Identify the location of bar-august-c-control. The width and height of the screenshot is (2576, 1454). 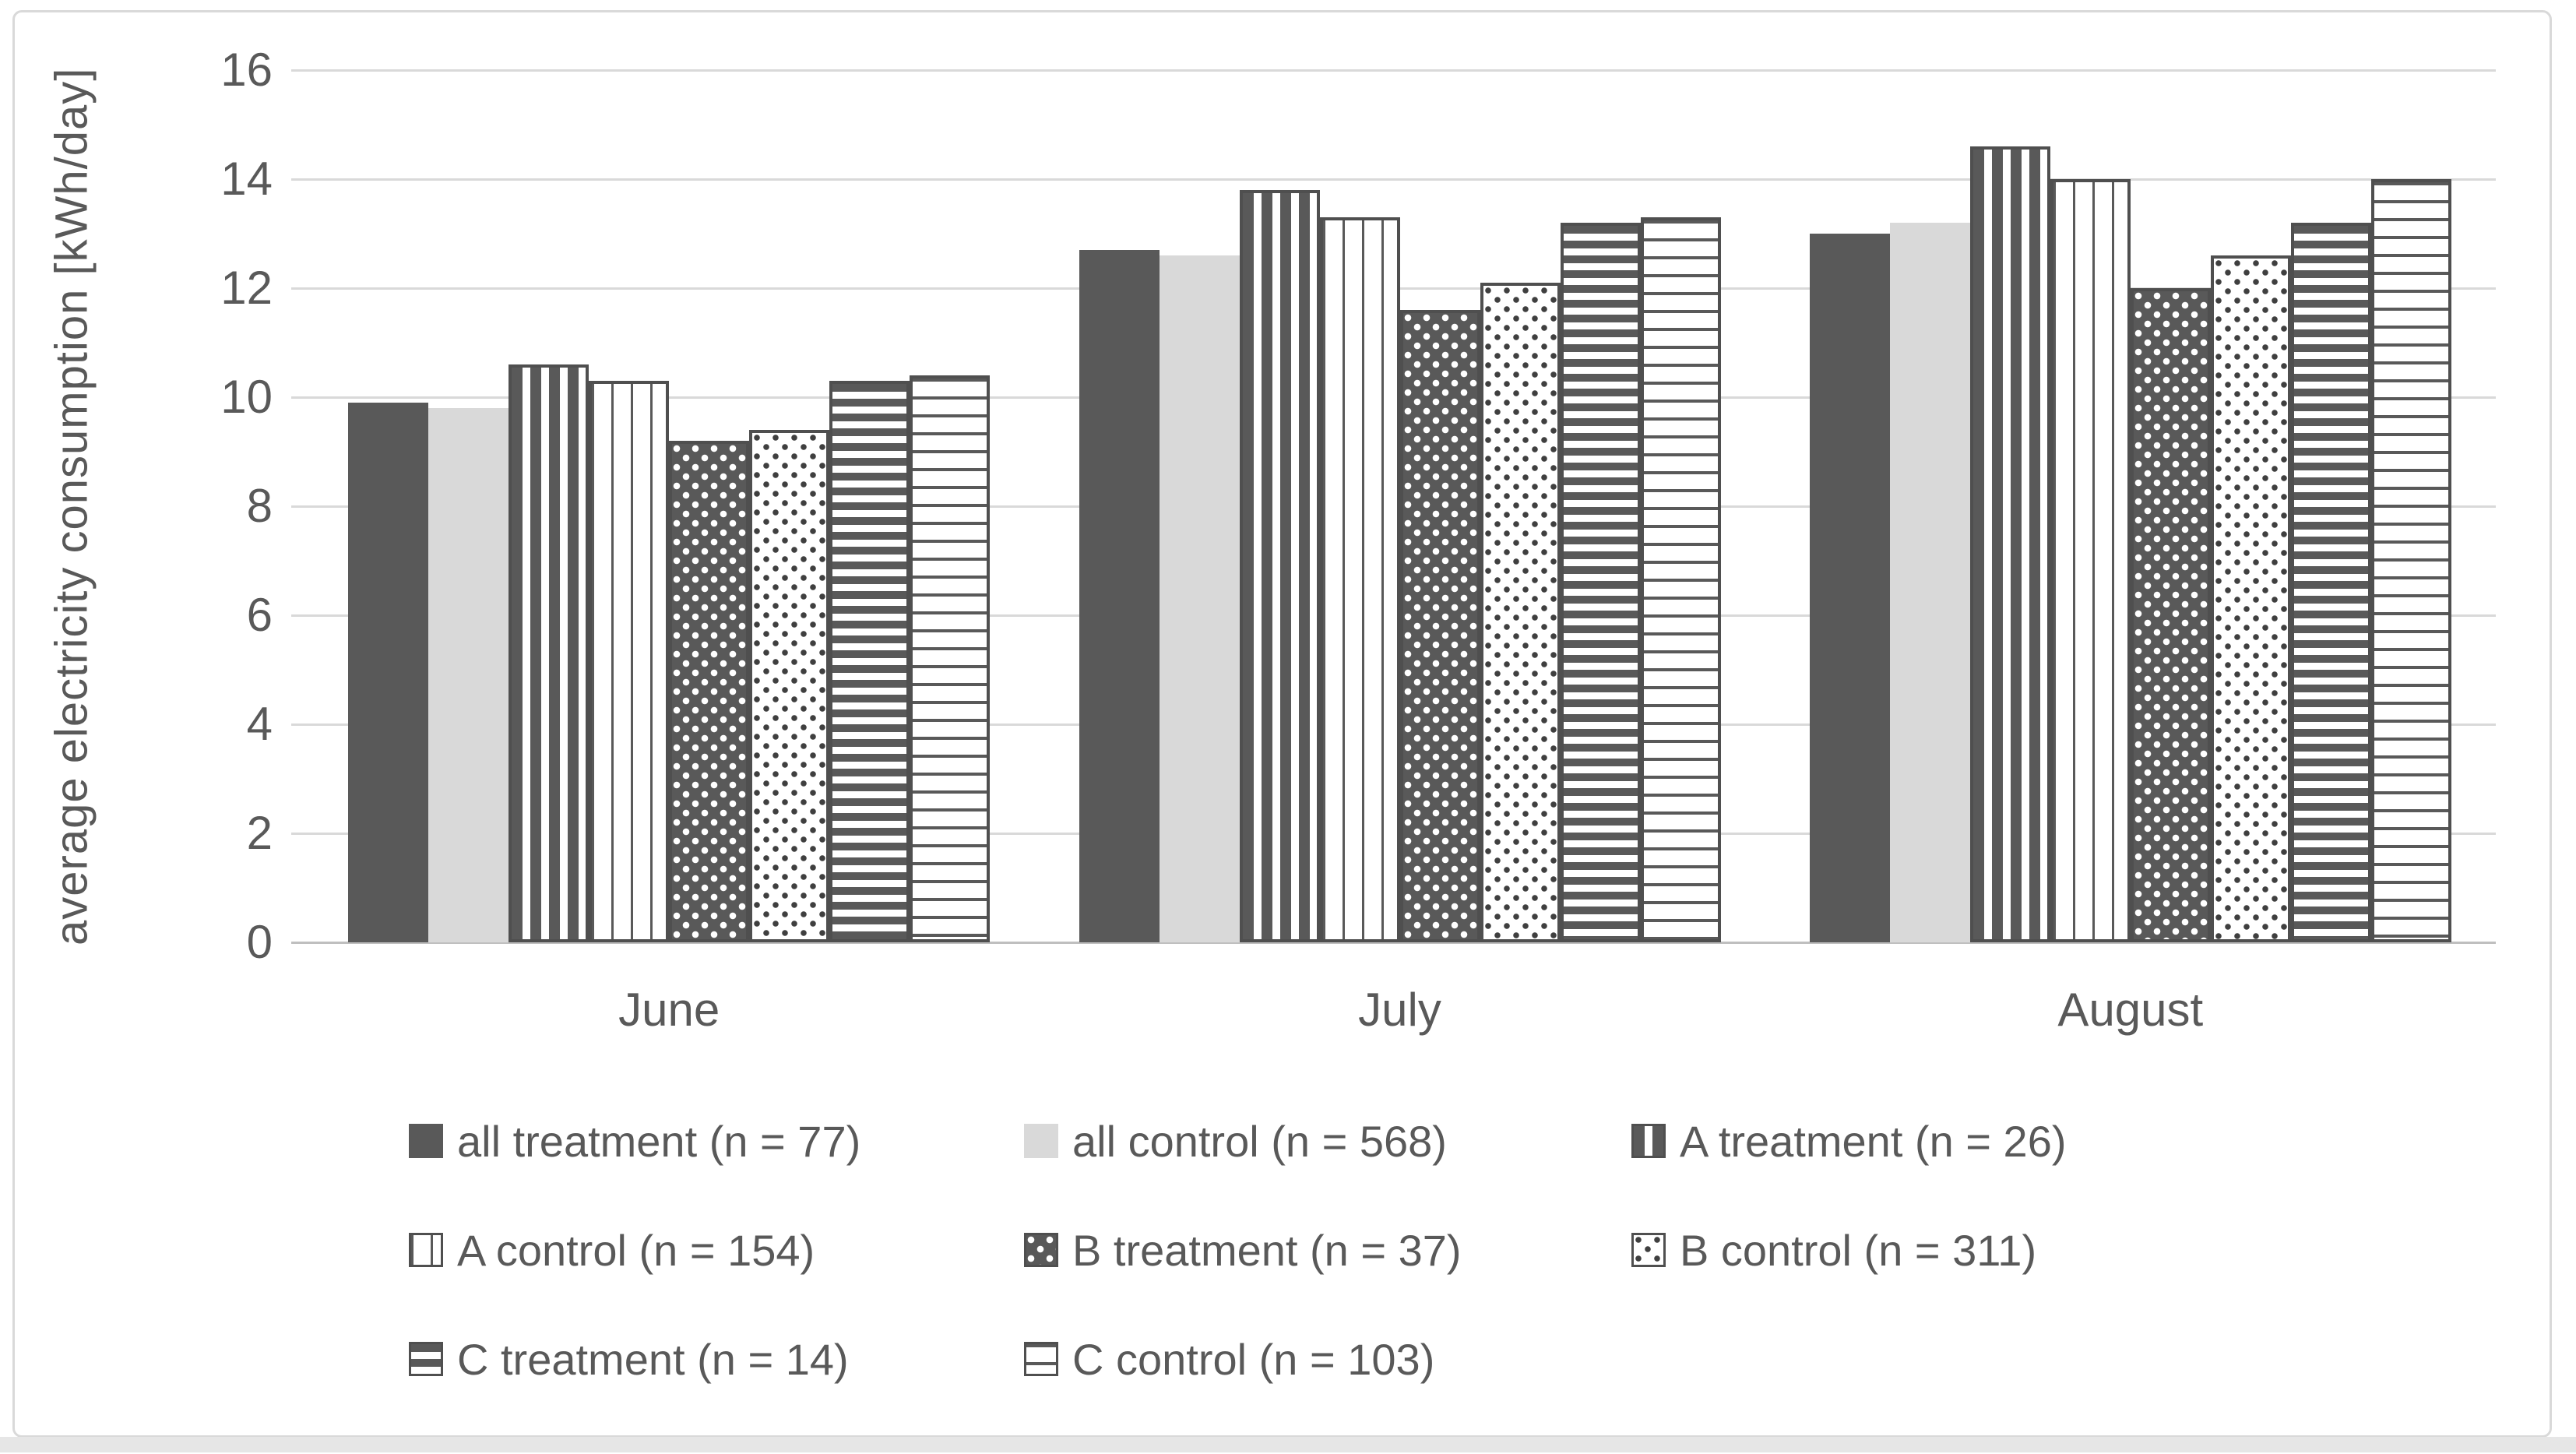
(2410, 560).